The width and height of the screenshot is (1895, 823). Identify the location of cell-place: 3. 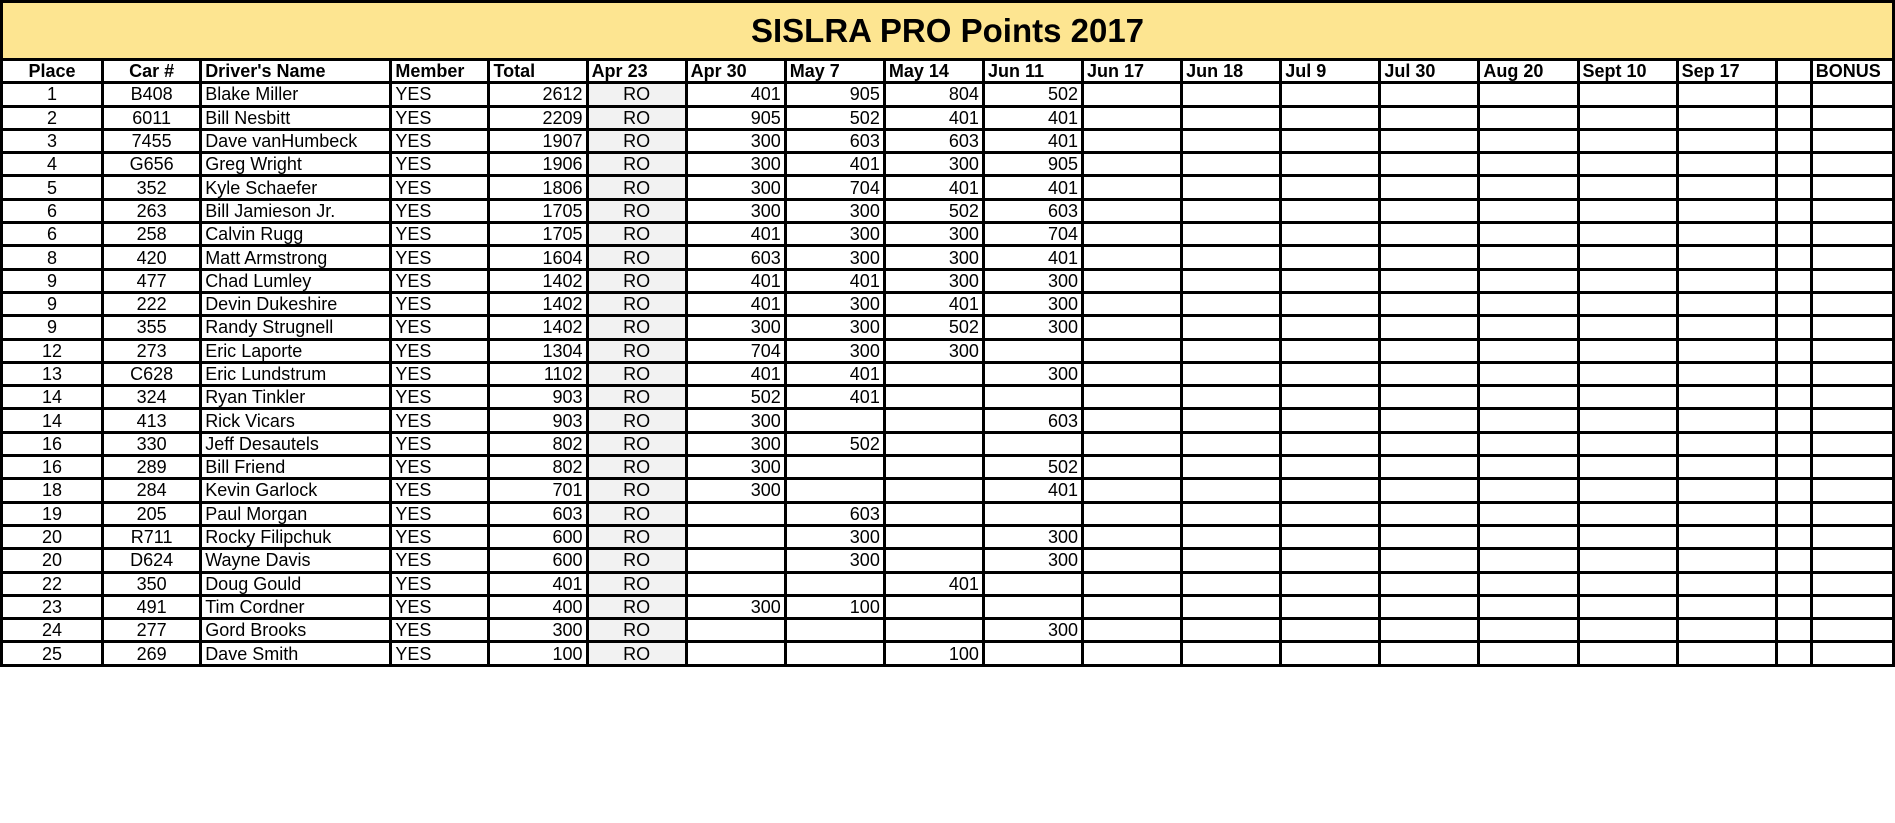
(52, 141).